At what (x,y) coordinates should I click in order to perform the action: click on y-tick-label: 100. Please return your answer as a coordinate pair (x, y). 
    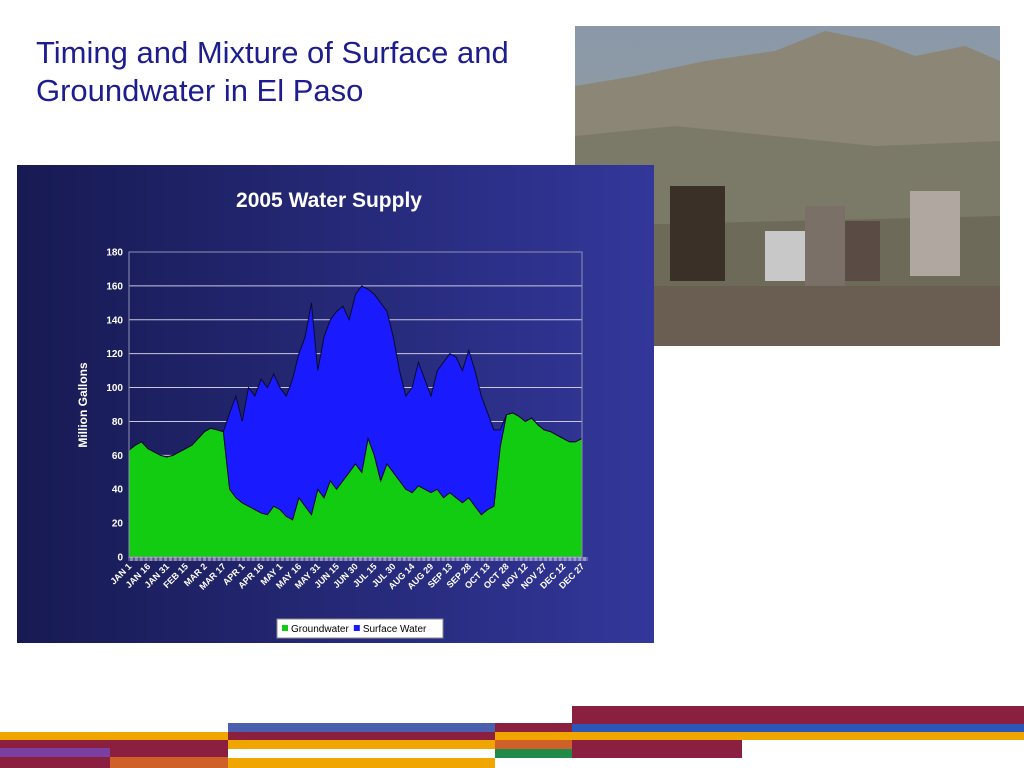
    Looking at the image, I should click on (114, 388).